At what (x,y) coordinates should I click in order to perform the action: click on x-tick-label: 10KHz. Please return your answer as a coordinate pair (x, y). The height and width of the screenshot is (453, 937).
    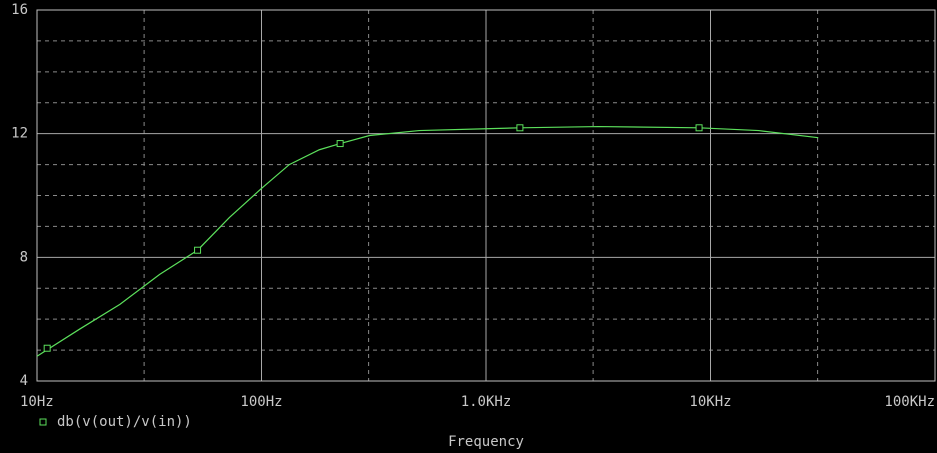
    Looking at the image, I should click on (710, 402).